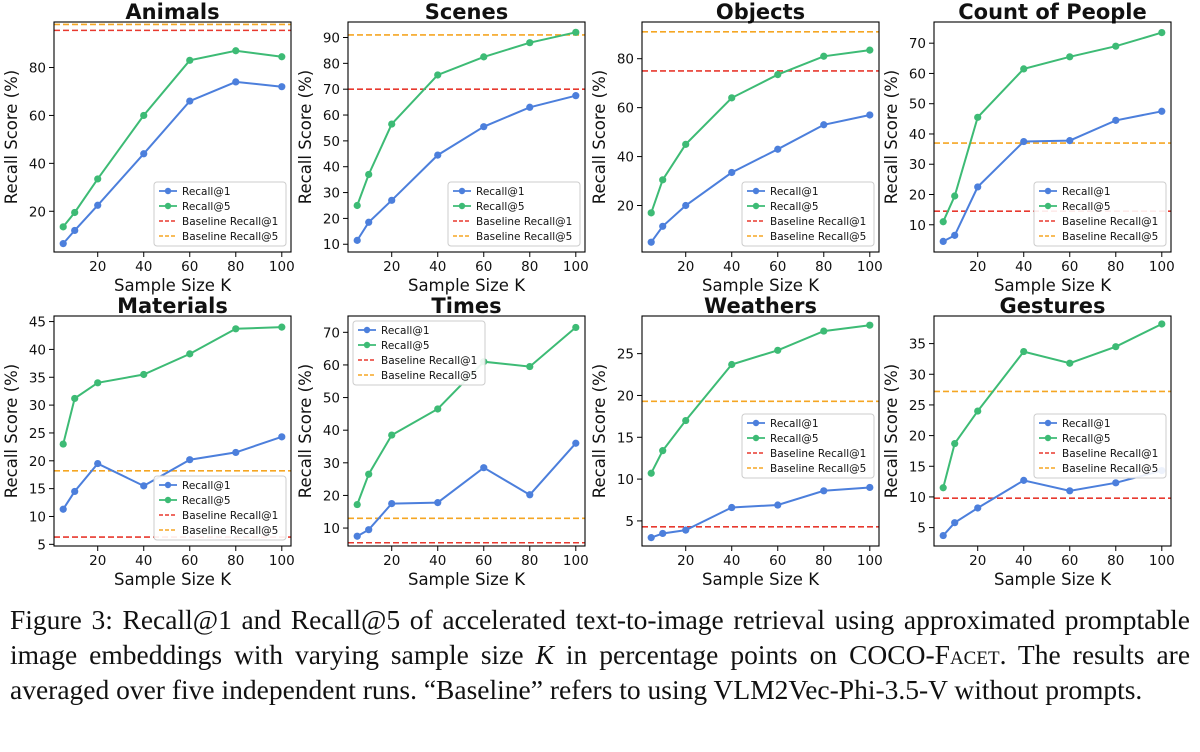 Image resolution: width=1200 pixels, height=752 pixels. Describe the element at coordinates (37, 490) in the screenshot. I see `y-tick-label: 15` at that location.